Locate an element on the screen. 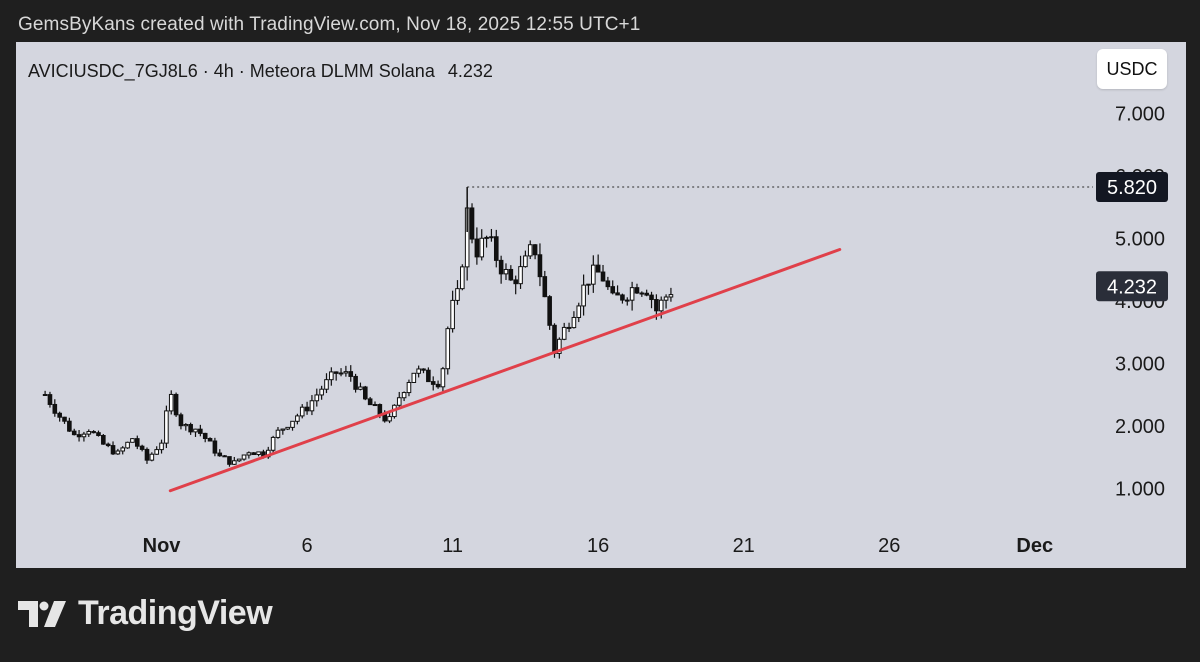  x-tick-label: 6 is located at coordinates (307, 546).